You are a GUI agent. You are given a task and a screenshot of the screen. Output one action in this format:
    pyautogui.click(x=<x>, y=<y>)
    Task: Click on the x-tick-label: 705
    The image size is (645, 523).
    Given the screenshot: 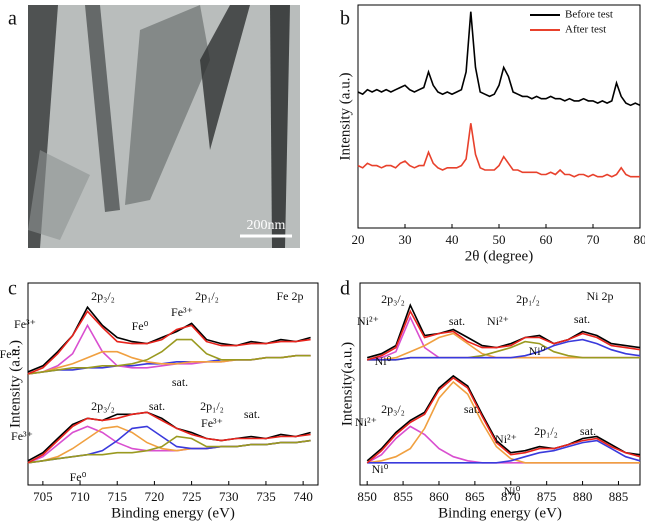 What is the action you would take?
    pyautogui.click(x=43, y=496)
    